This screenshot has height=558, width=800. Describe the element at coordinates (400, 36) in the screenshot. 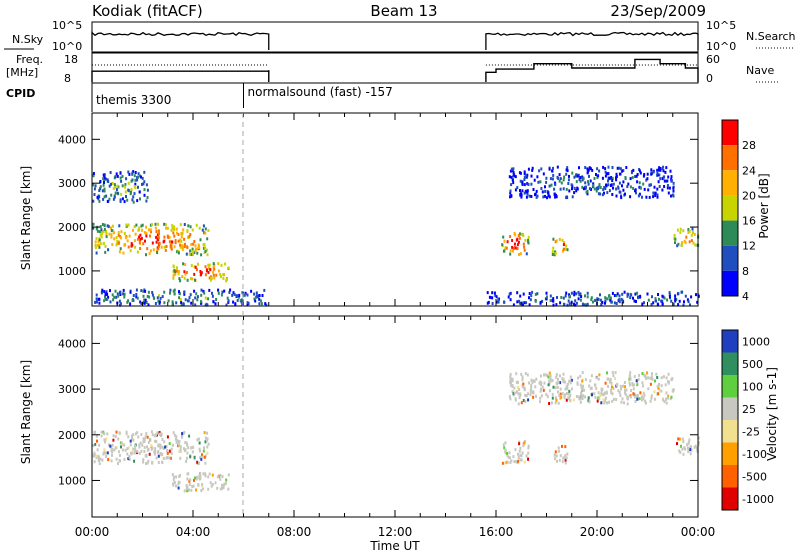

I see `noise-panel: N.Sky 10^5 10^0 10^5 10^0 N.Search` at that location.